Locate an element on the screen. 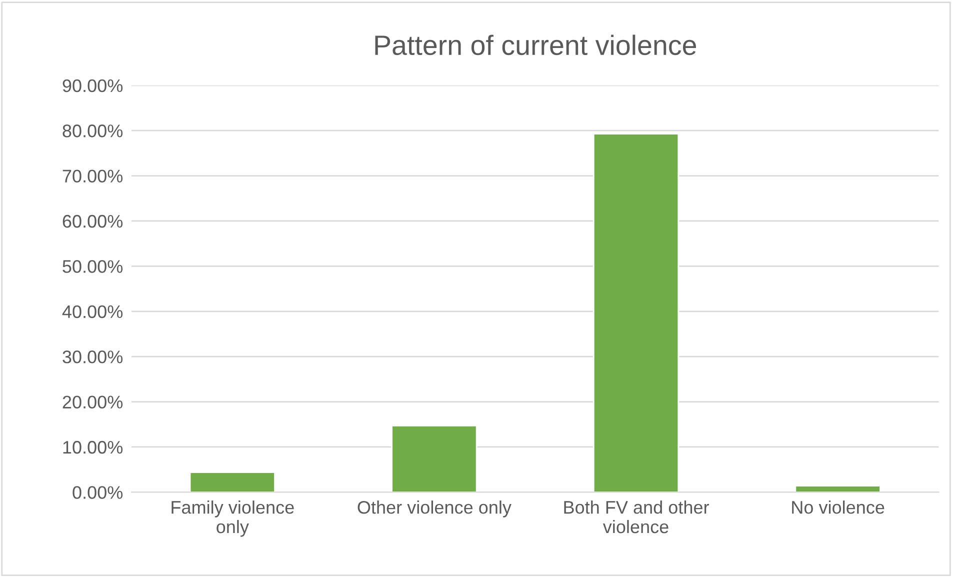 The height and width of the screenshot is (577, 953). x-tick-label: Family violence only is located at coordinates (233, 518).